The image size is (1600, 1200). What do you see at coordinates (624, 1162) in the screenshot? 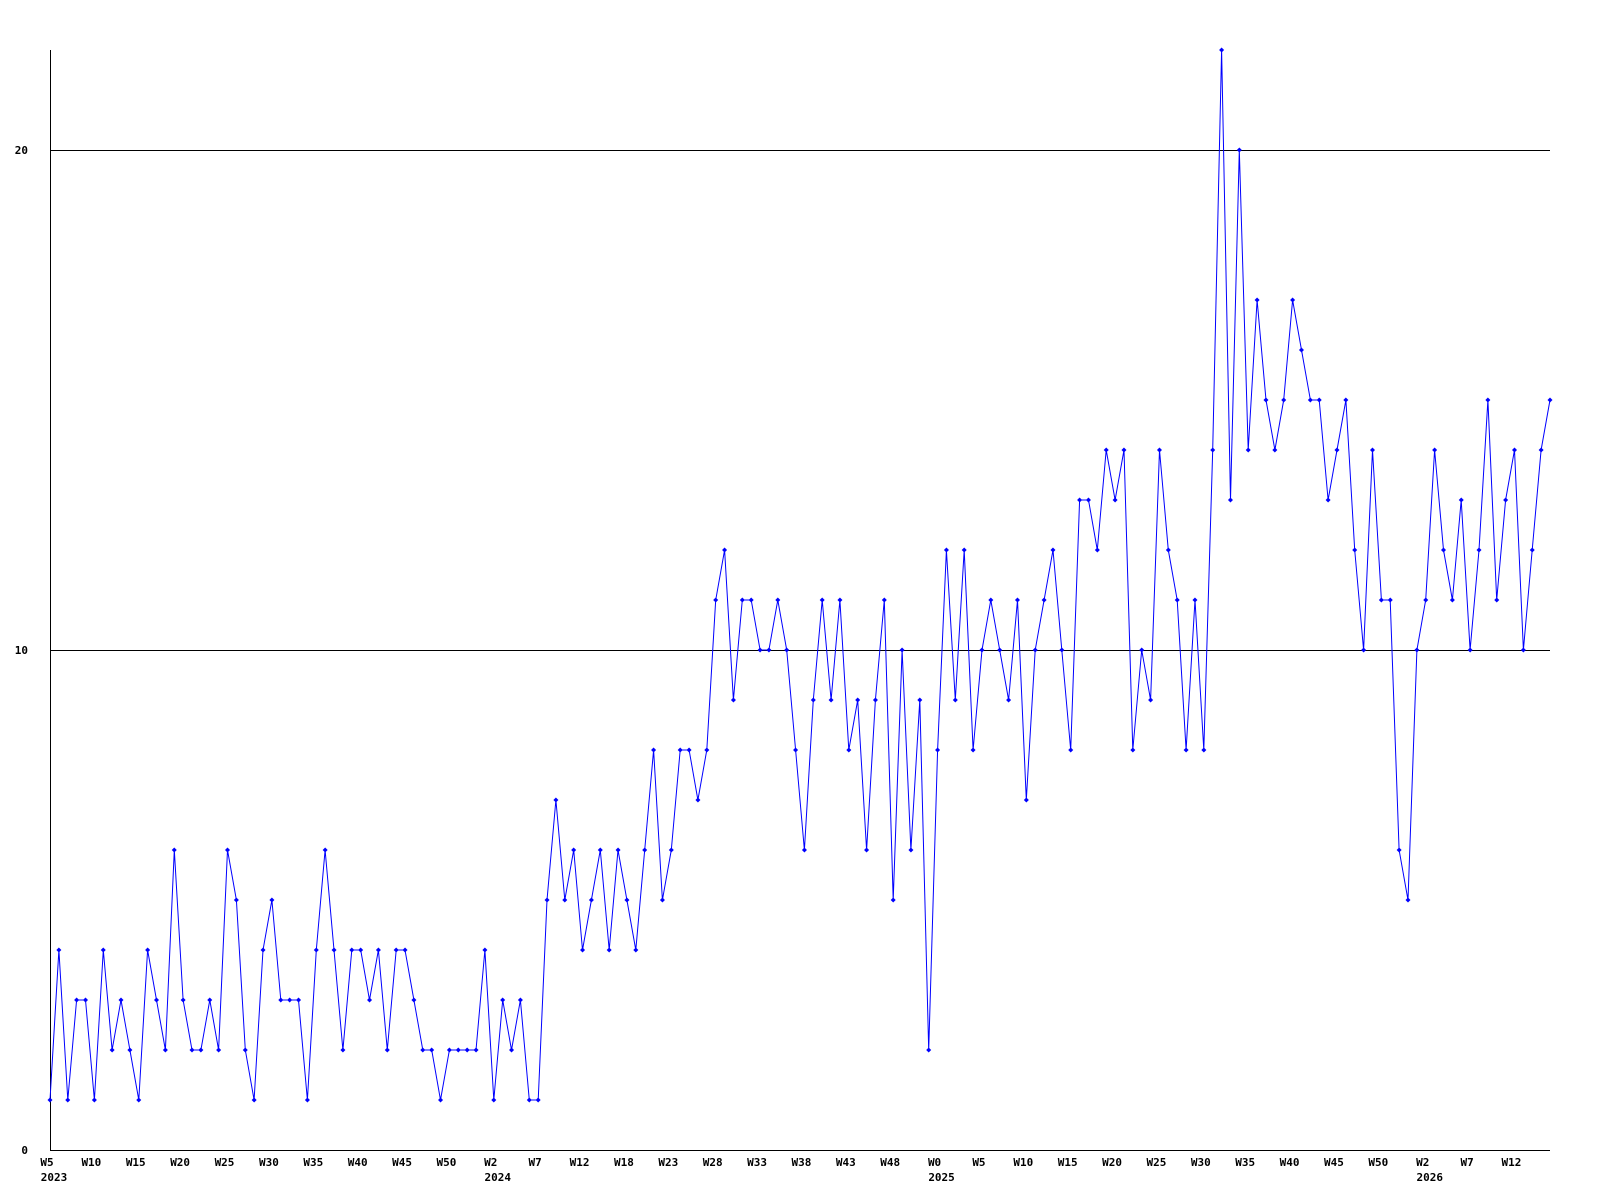
I see `x-tick-label: W18` at bounding box center [624, 1162].